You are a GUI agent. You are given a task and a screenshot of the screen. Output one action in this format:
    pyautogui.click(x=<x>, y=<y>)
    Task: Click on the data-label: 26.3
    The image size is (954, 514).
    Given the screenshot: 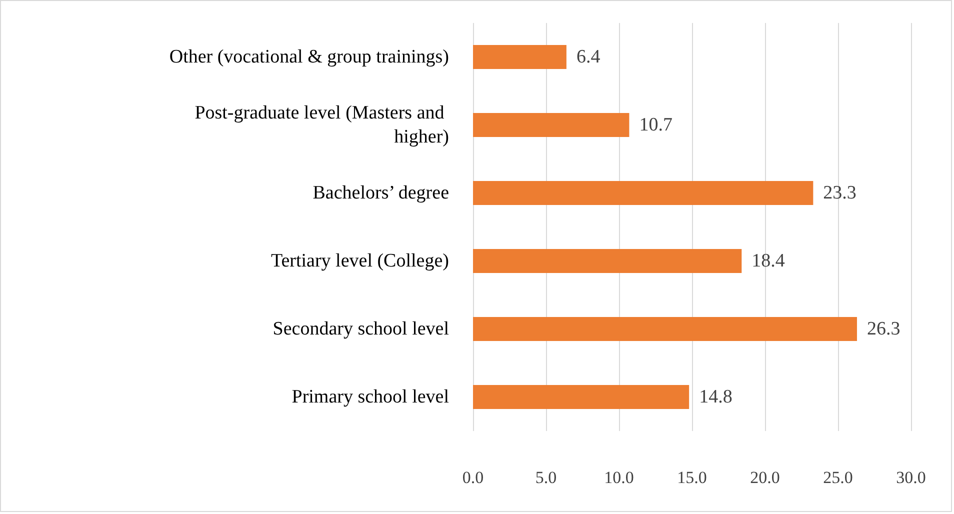 What is the action you would take?
    pyautogui.click(x=883, y=329)
    